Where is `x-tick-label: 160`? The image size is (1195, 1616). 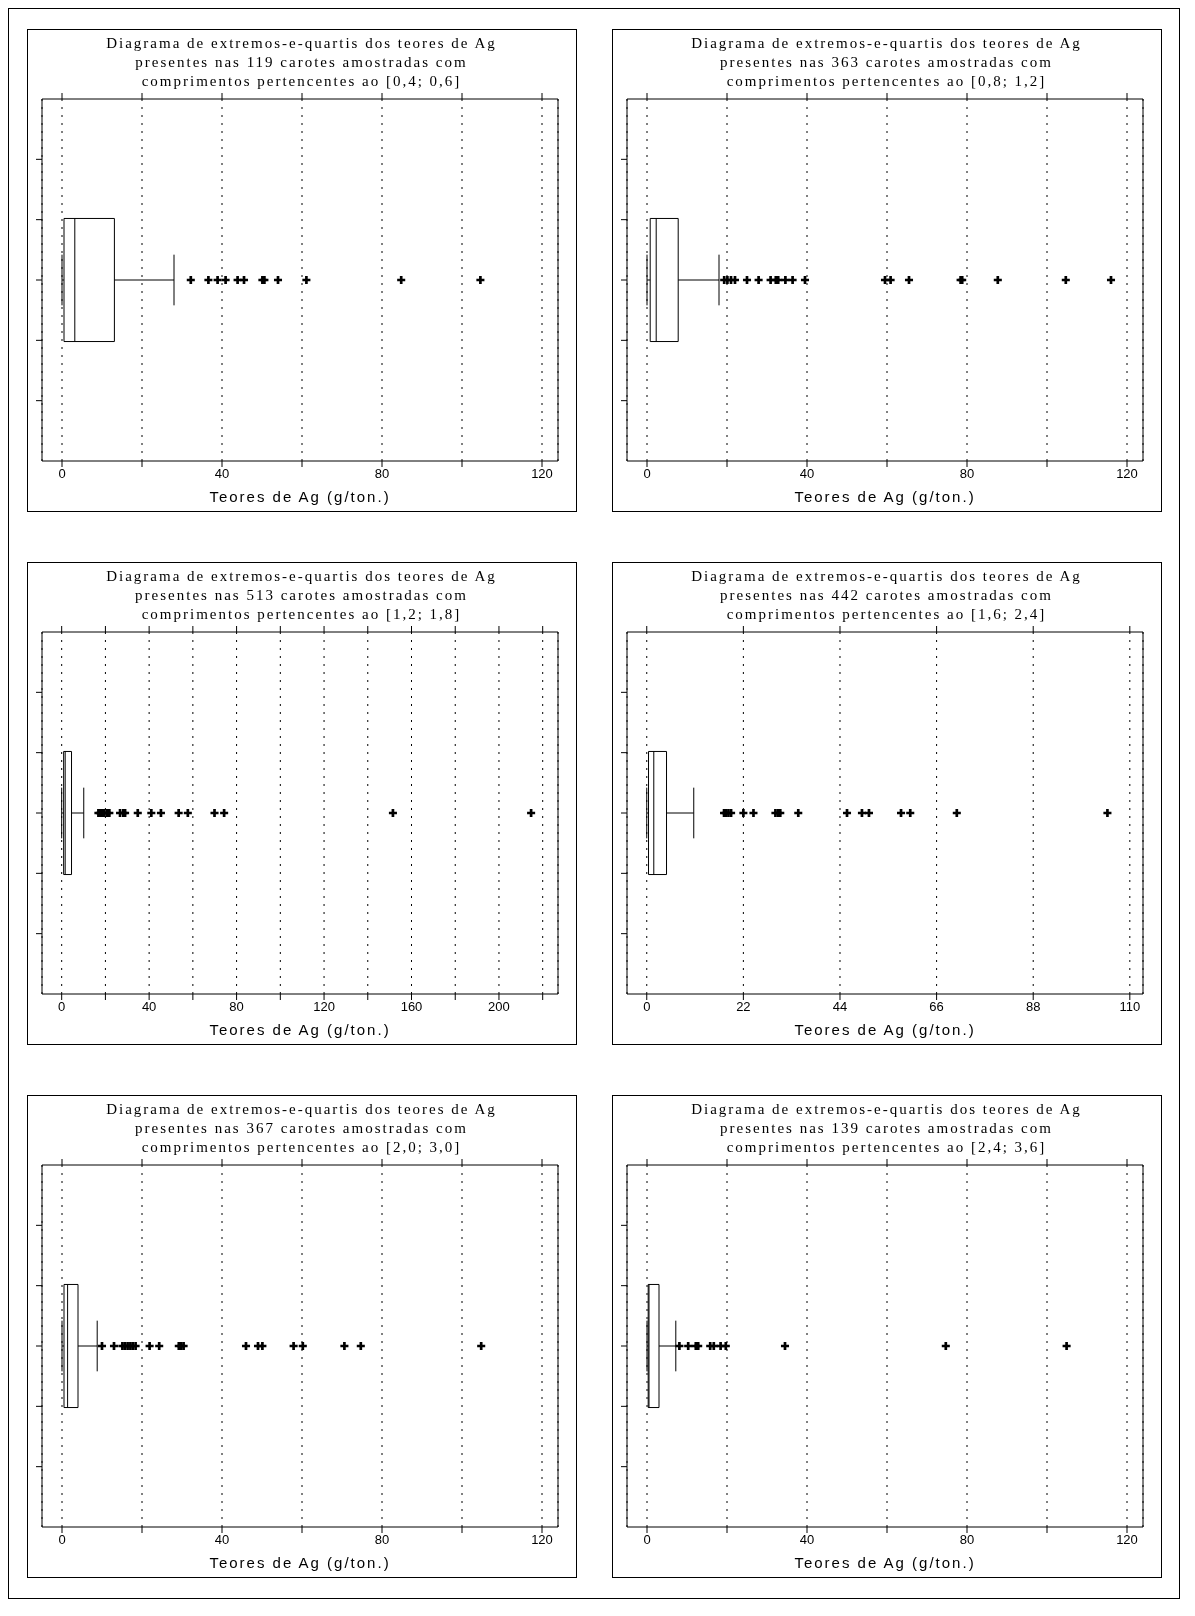 x-tick-label: 160 is located at coordinates (411, 1007).